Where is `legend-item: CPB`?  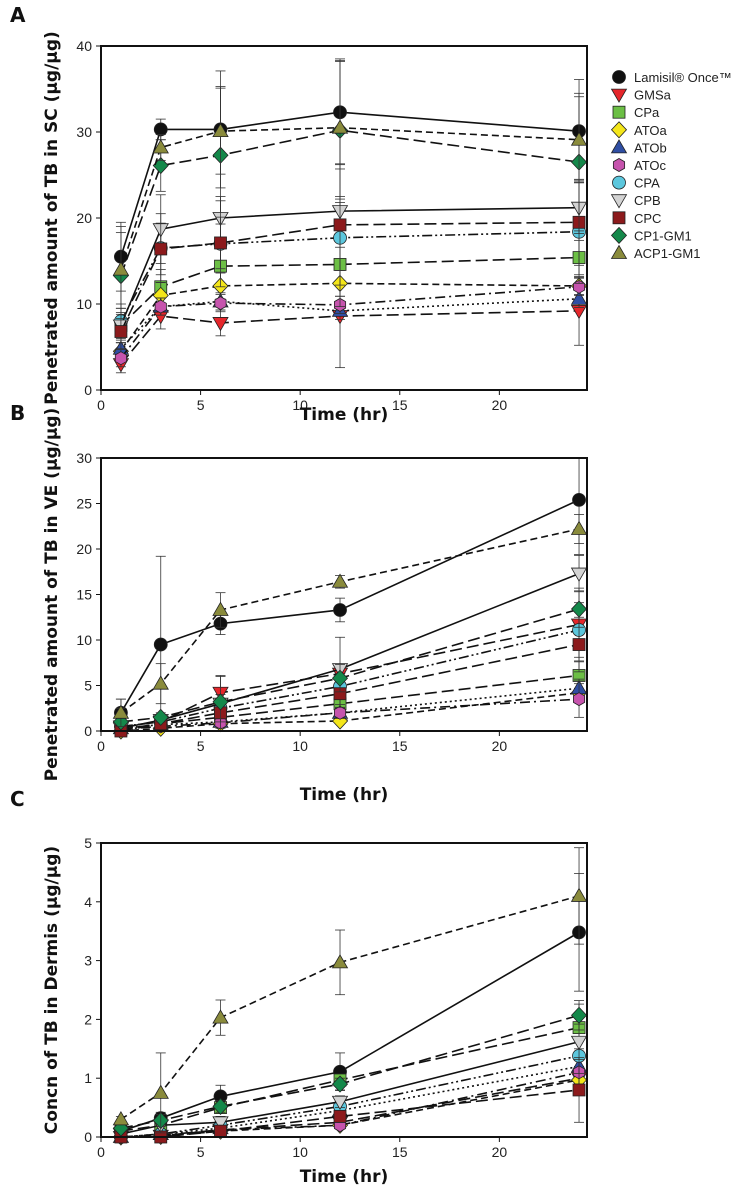
legend-item: CPB is located at coordinates (635, 201).